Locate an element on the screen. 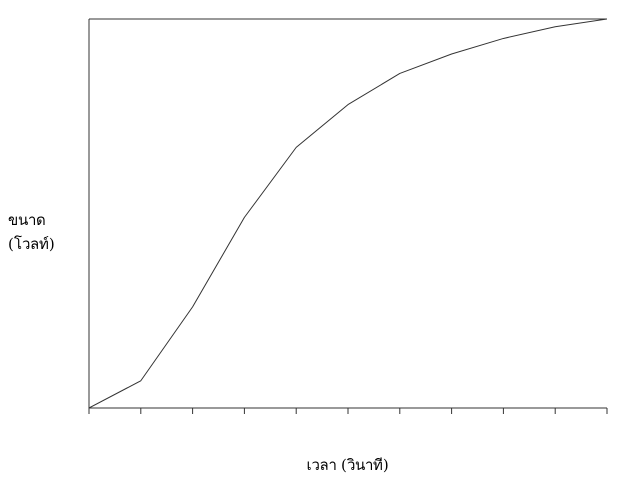  y-axis-title: ขนาด (โวลท์) is located at coordinates (31, 232).